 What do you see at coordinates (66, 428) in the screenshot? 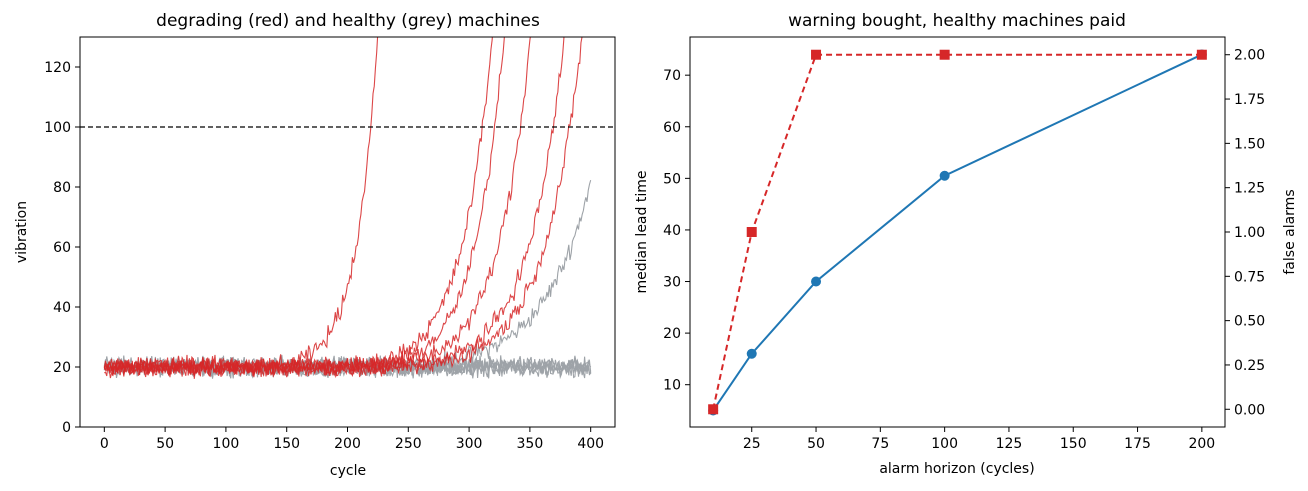
I see `y-tick-label: 0` at bounding box center [66, 428].